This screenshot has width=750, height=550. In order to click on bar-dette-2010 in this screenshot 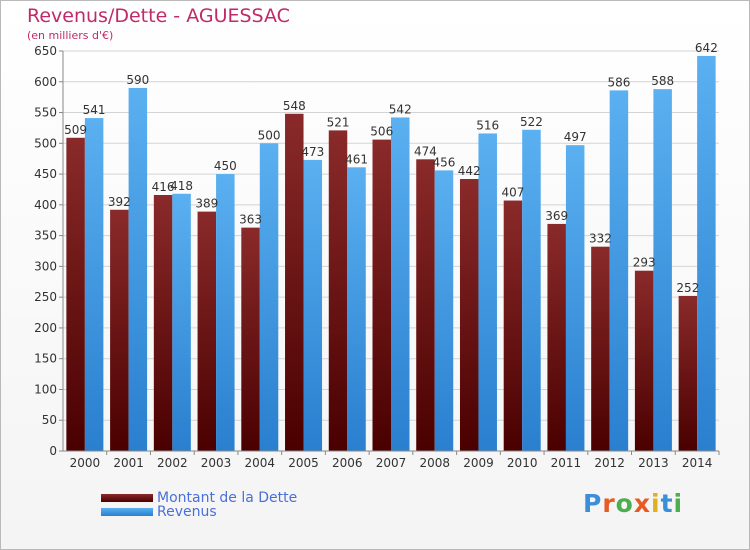, I will do `click(513, 325)`.